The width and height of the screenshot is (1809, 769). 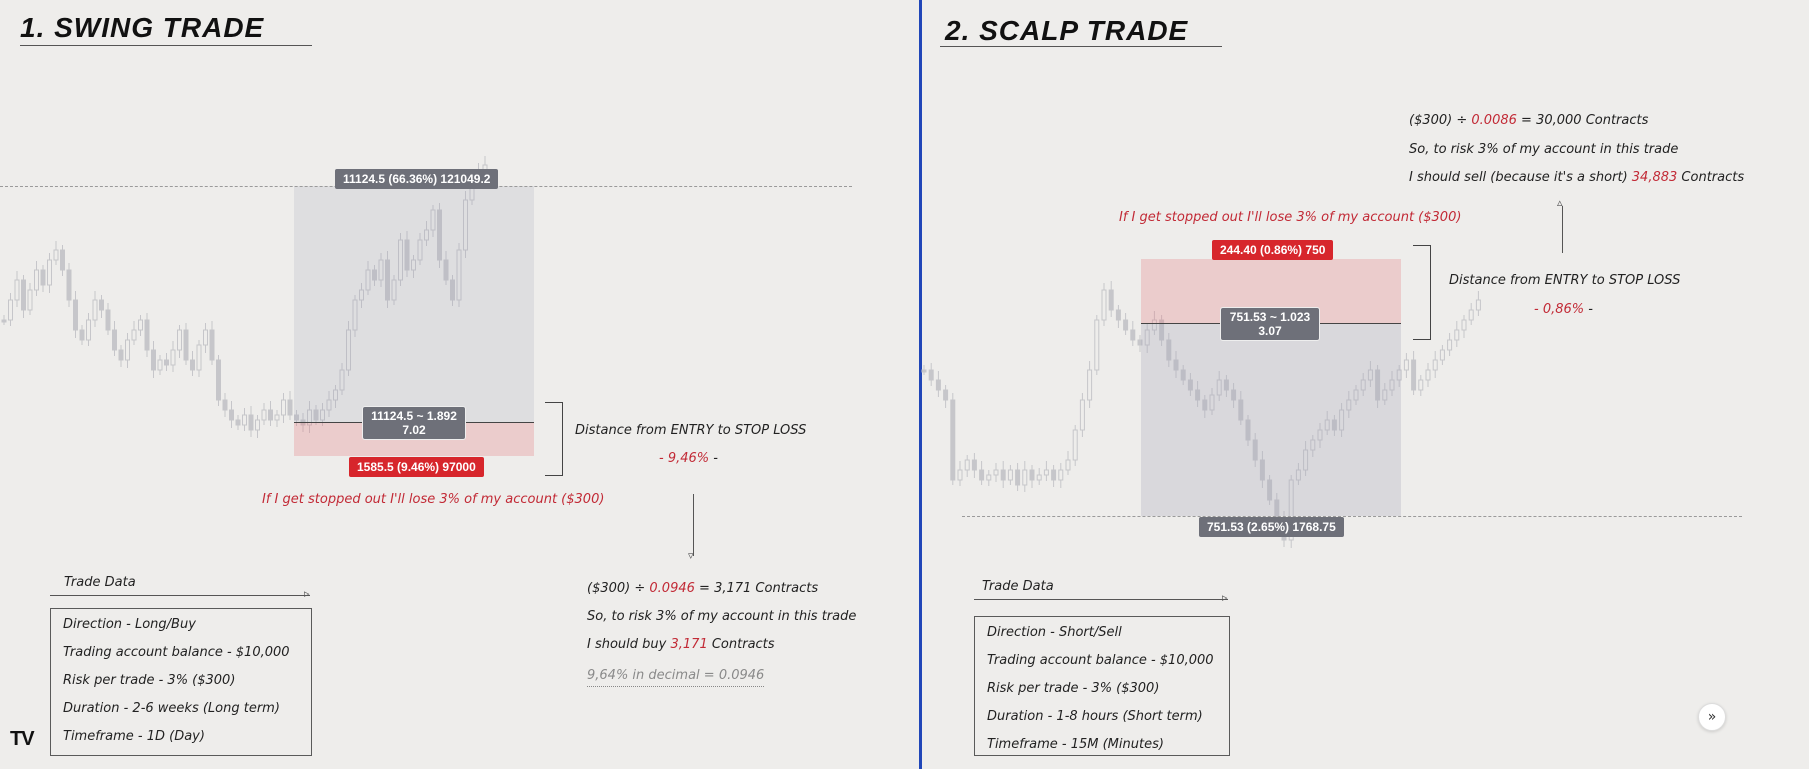 I want to click on scalp-trade-data-row: Timeframe - 15M (Minutes), so click(x=1075, y=744).